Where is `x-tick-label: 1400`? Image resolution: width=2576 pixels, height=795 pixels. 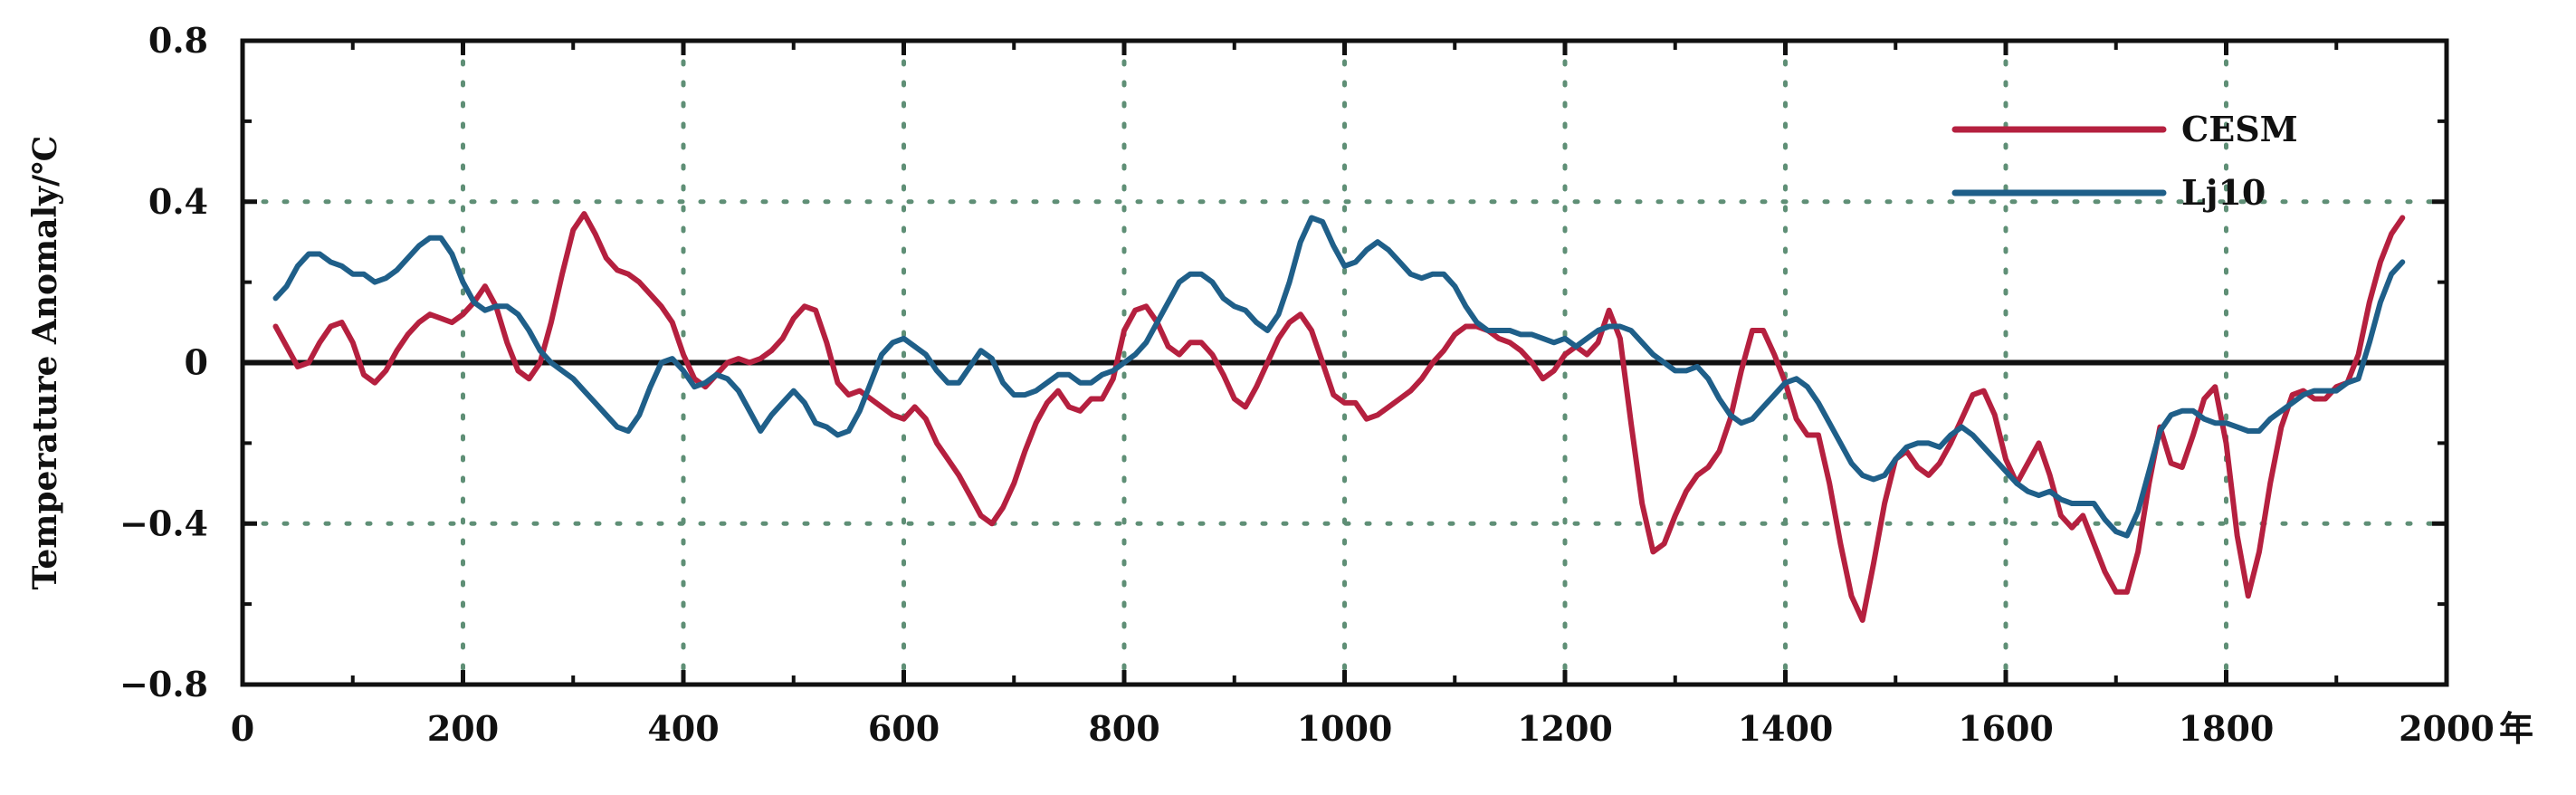
x-tick-label: 1400 is located at coordinates (1786, 728).